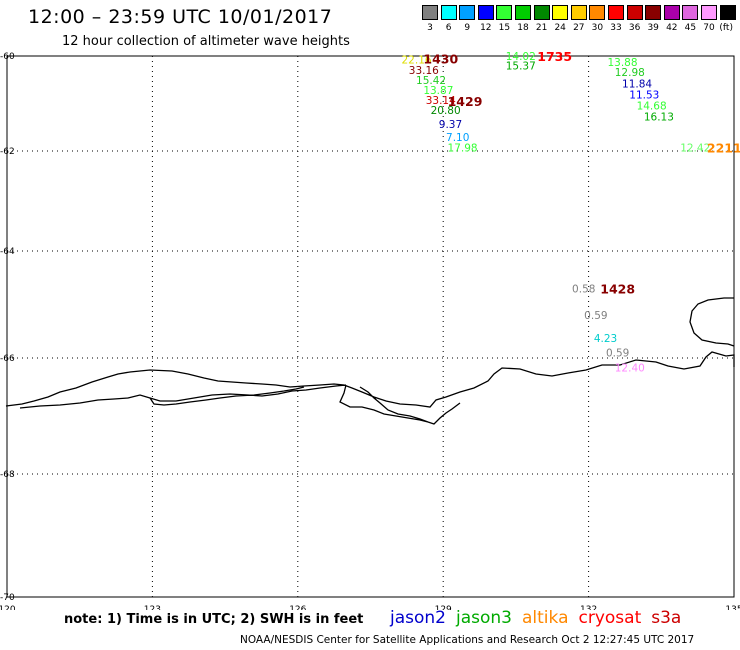 This screenshot has width=740, height=650. What do you see at coordinates (588, 607) in the screenshot?
I see `longitude-label: 132` at bounding box center [588, 607].